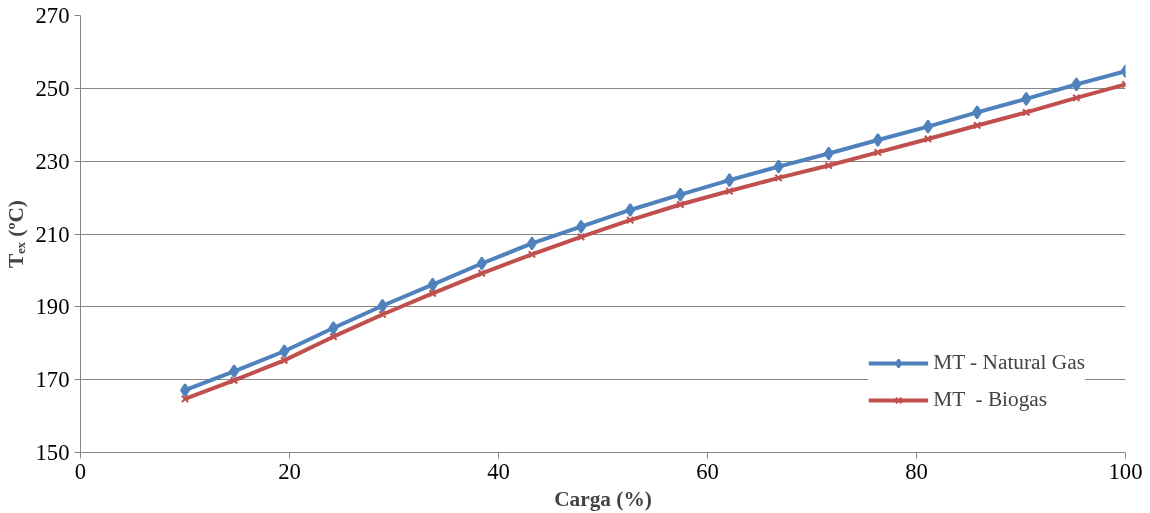  I want to click on y-tick-label: 190, so click(52, 307).